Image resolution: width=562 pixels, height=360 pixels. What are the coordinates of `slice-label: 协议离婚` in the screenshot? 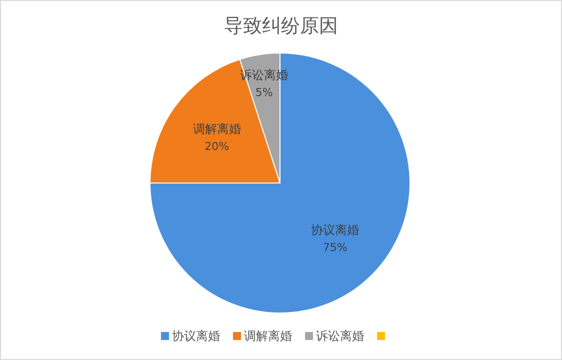 It's located at (335, 230).